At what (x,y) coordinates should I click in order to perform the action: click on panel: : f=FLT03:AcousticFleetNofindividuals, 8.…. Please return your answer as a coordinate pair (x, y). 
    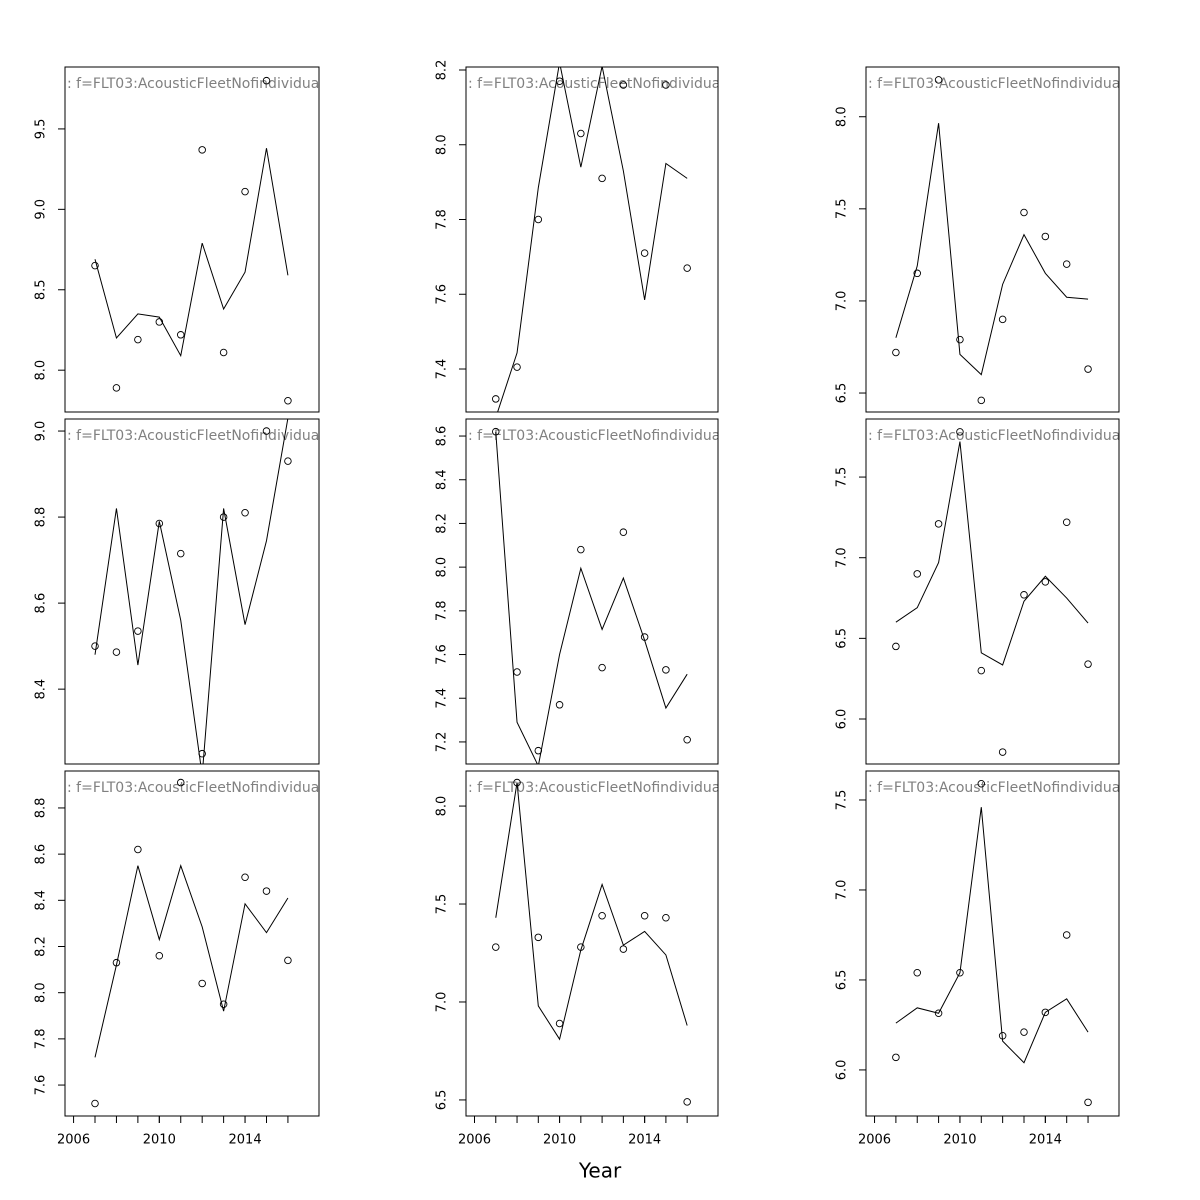
    Looking at the image, I should click on (184, 239).